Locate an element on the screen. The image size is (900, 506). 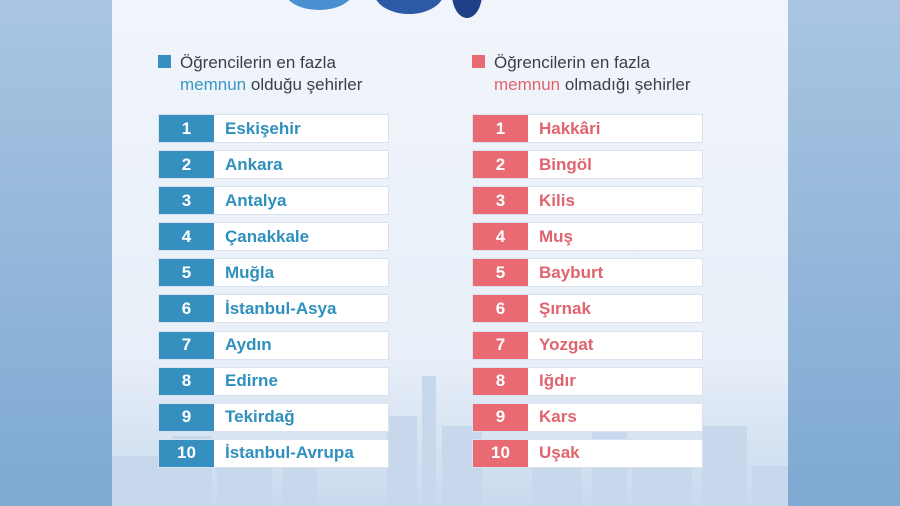
city-name: Antalya is located at coordinates (256, 200).